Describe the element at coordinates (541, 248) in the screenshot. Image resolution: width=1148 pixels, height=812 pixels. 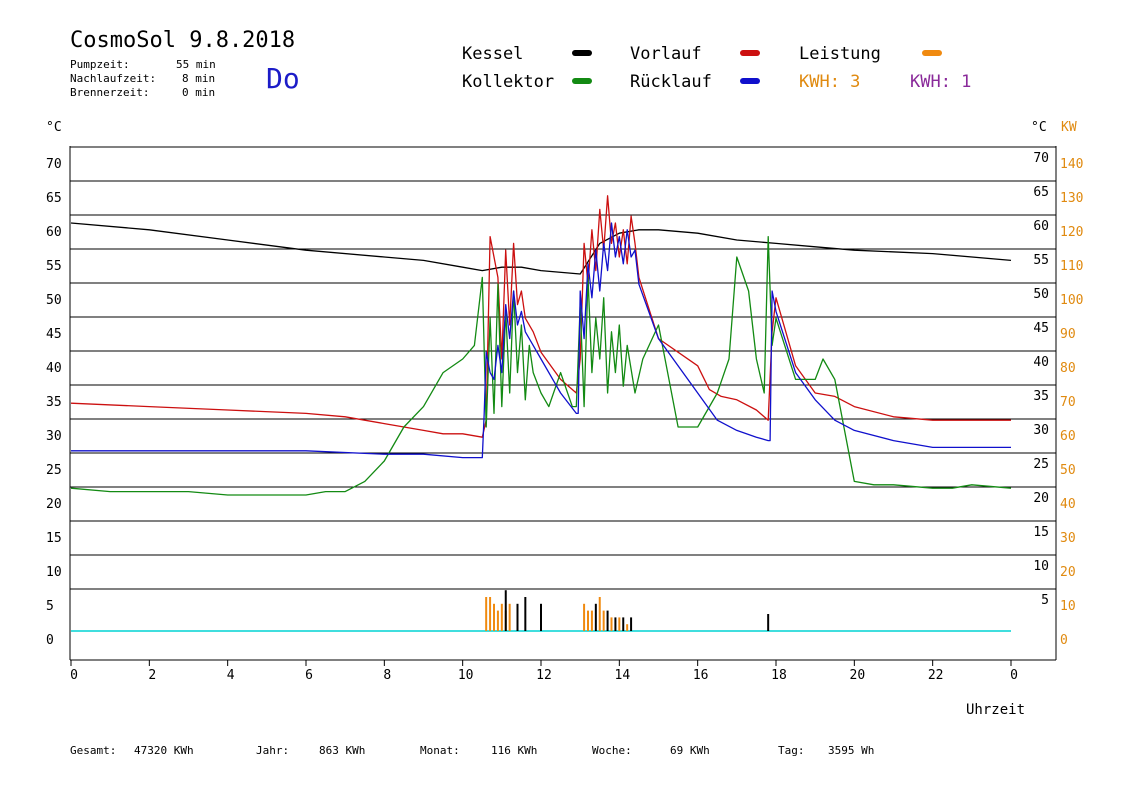
I see `series-kessel` at that location.